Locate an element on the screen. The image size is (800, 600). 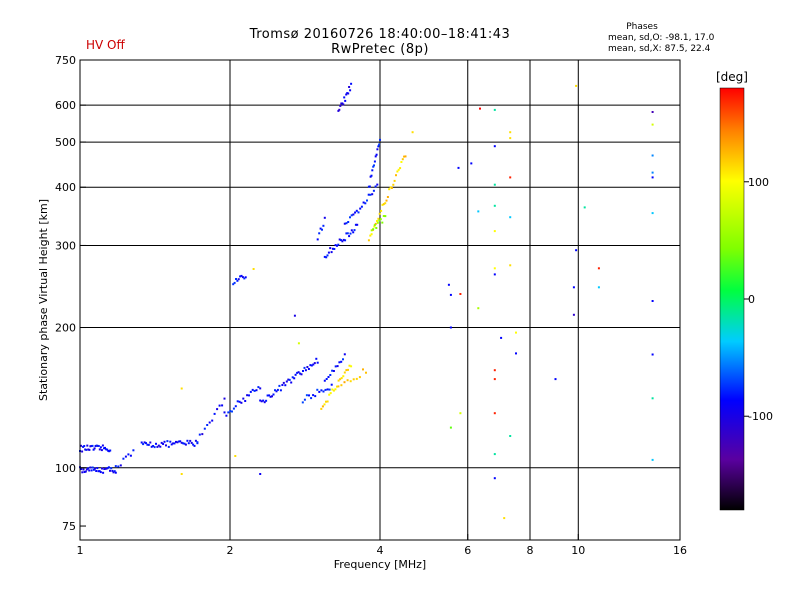
x-tick-label: 8 is located at coordinates (530, 550).